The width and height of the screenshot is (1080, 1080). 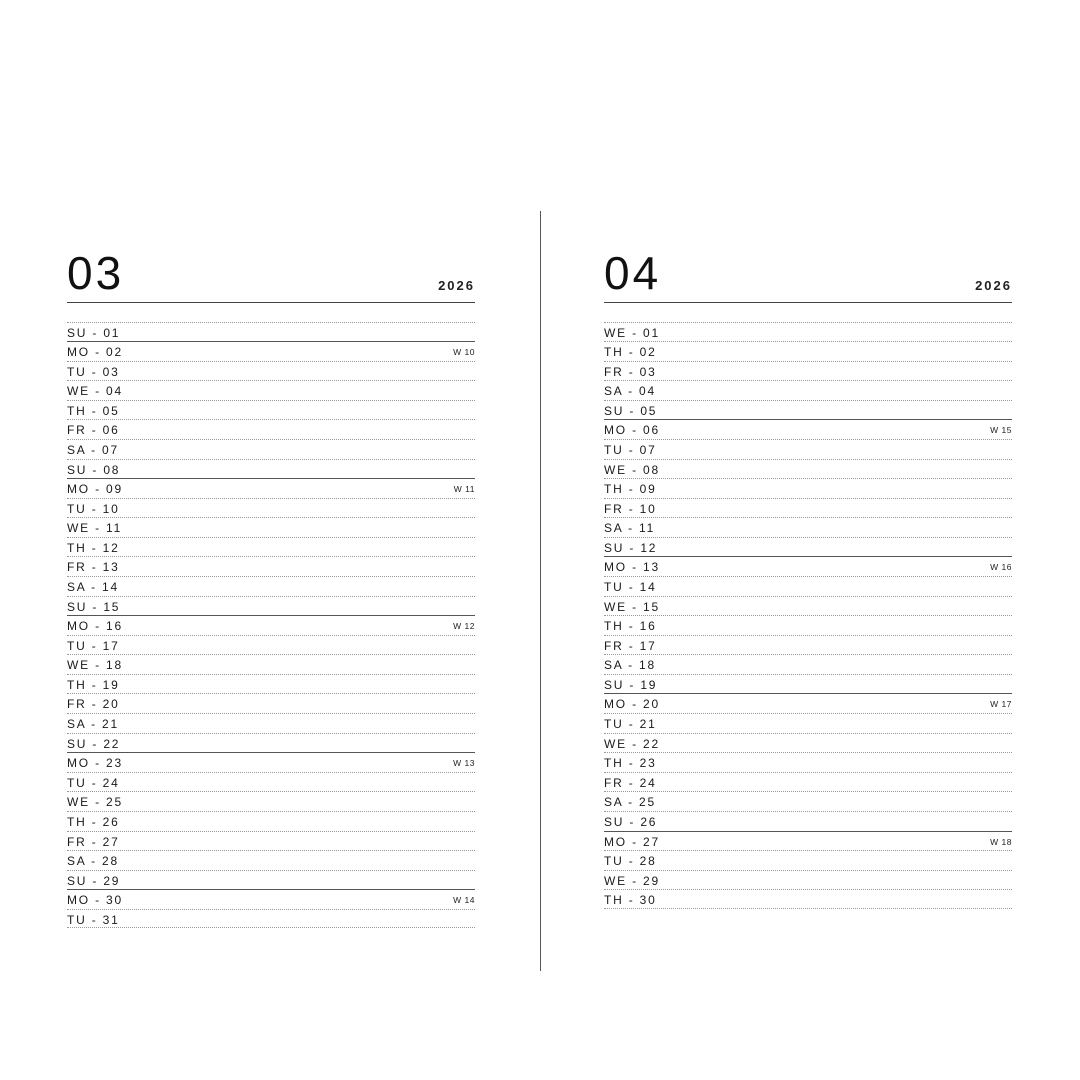 What do you see at coordinates (808, 899) in the screenshot?
I see `day-row: TH - 30` at bounding box center [808, 899].